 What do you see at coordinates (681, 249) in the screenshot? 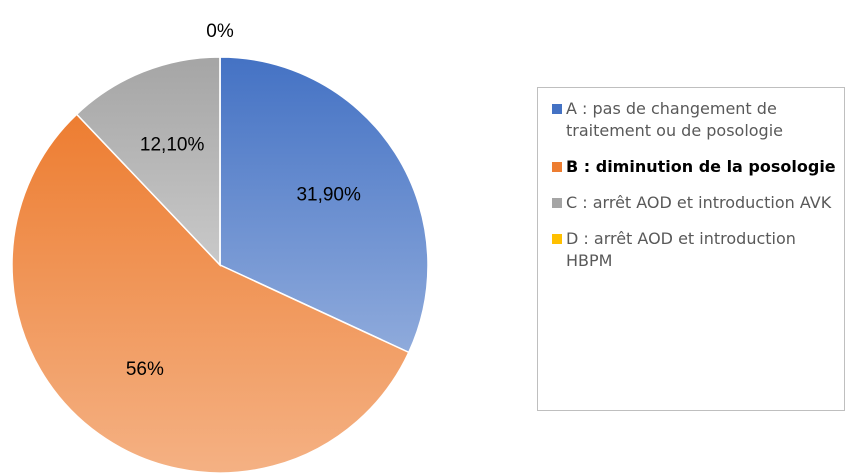
I see `legend-label: D : arrêt AOD et introduction HBPM` at bounding box center [681, 249].